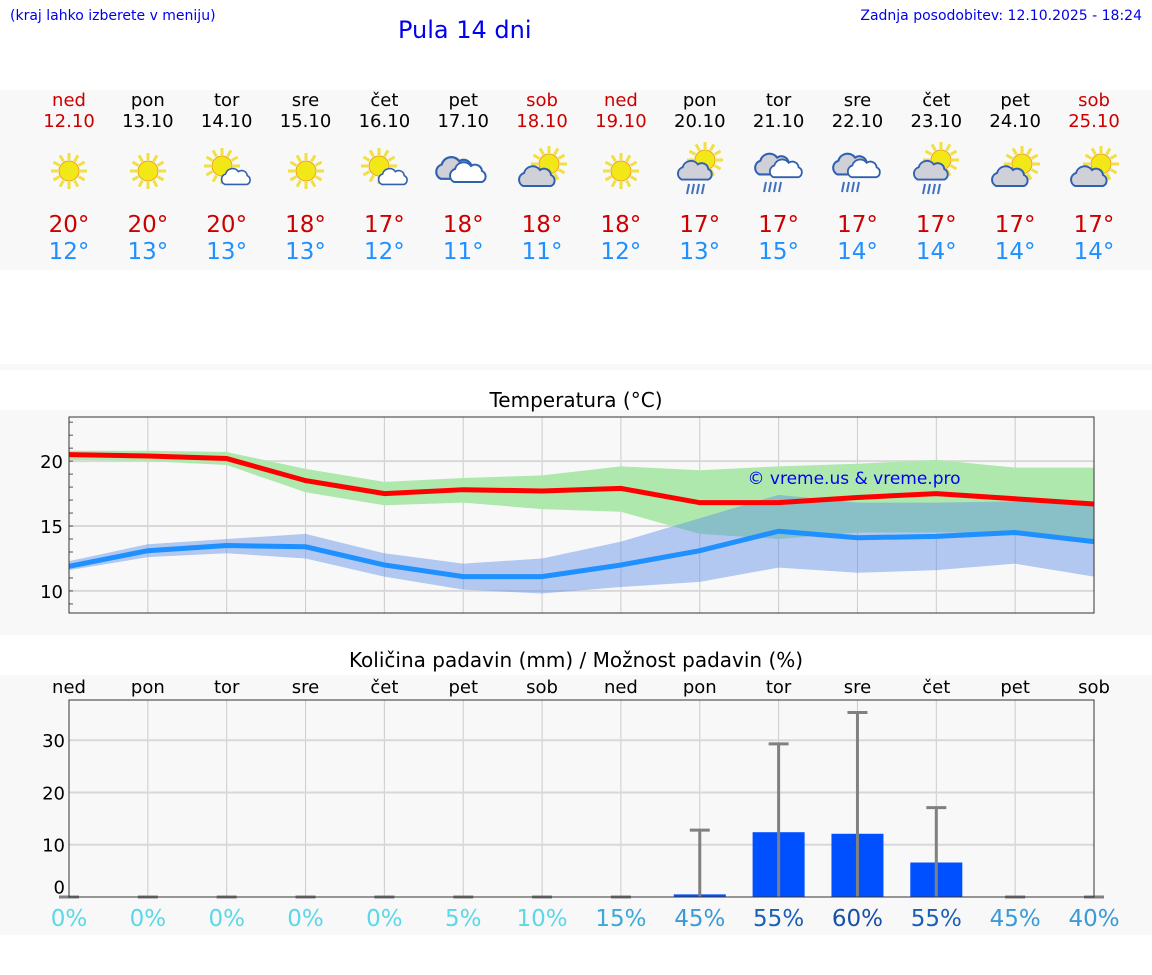 The image size is (1152, 975). Describe the element at coordinates (463, 919) in the screenshot. I see `precip-probability: 5%` at that location.